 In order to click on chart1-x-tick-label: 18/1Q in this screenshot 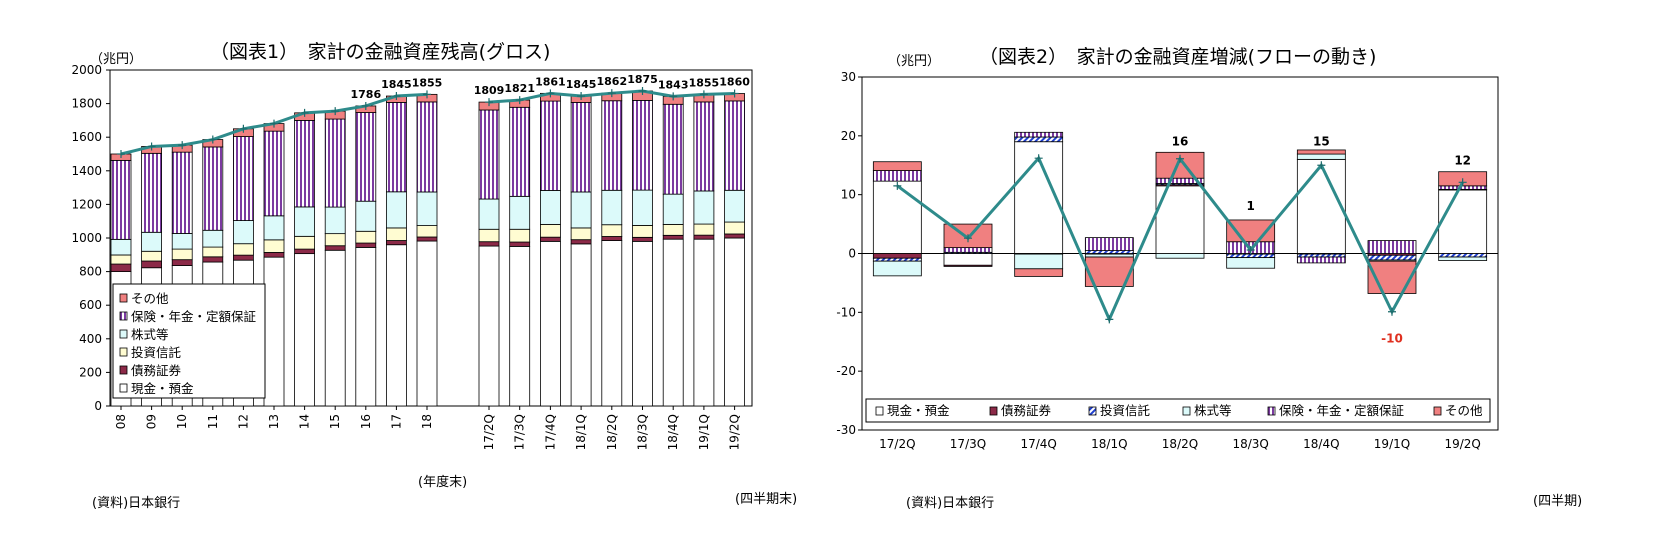, I will do `click(581, 432)`.